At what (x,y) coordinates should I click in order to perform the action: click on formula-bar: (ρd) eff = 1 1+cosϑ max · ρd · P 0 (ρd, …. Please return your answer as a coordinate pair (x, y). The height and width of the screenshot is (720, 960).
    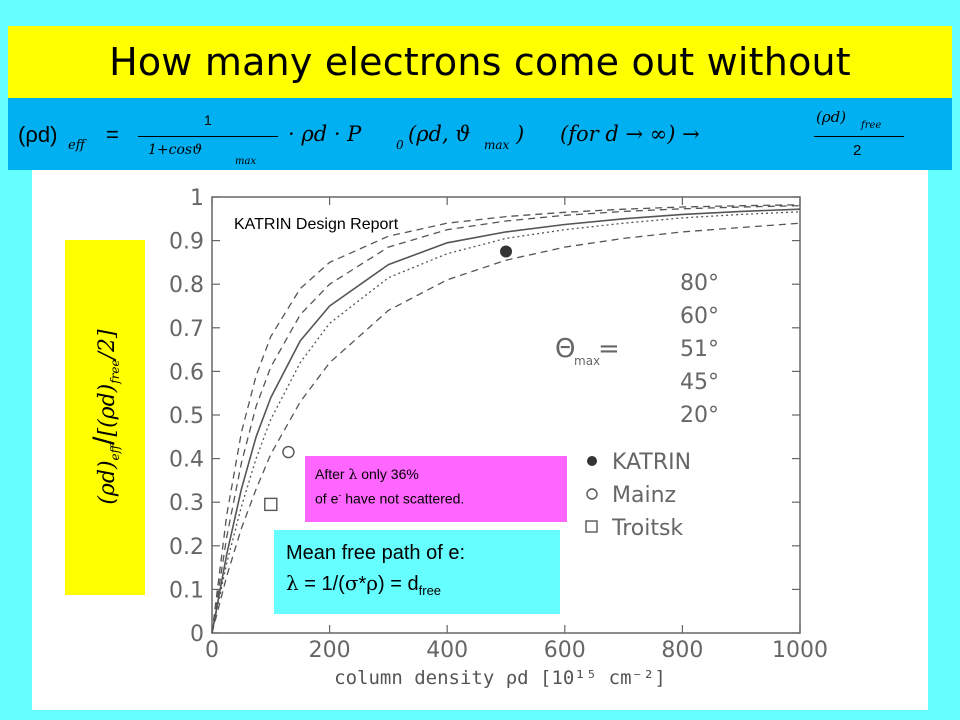
    Looking at the image, I should click on (480, 134).